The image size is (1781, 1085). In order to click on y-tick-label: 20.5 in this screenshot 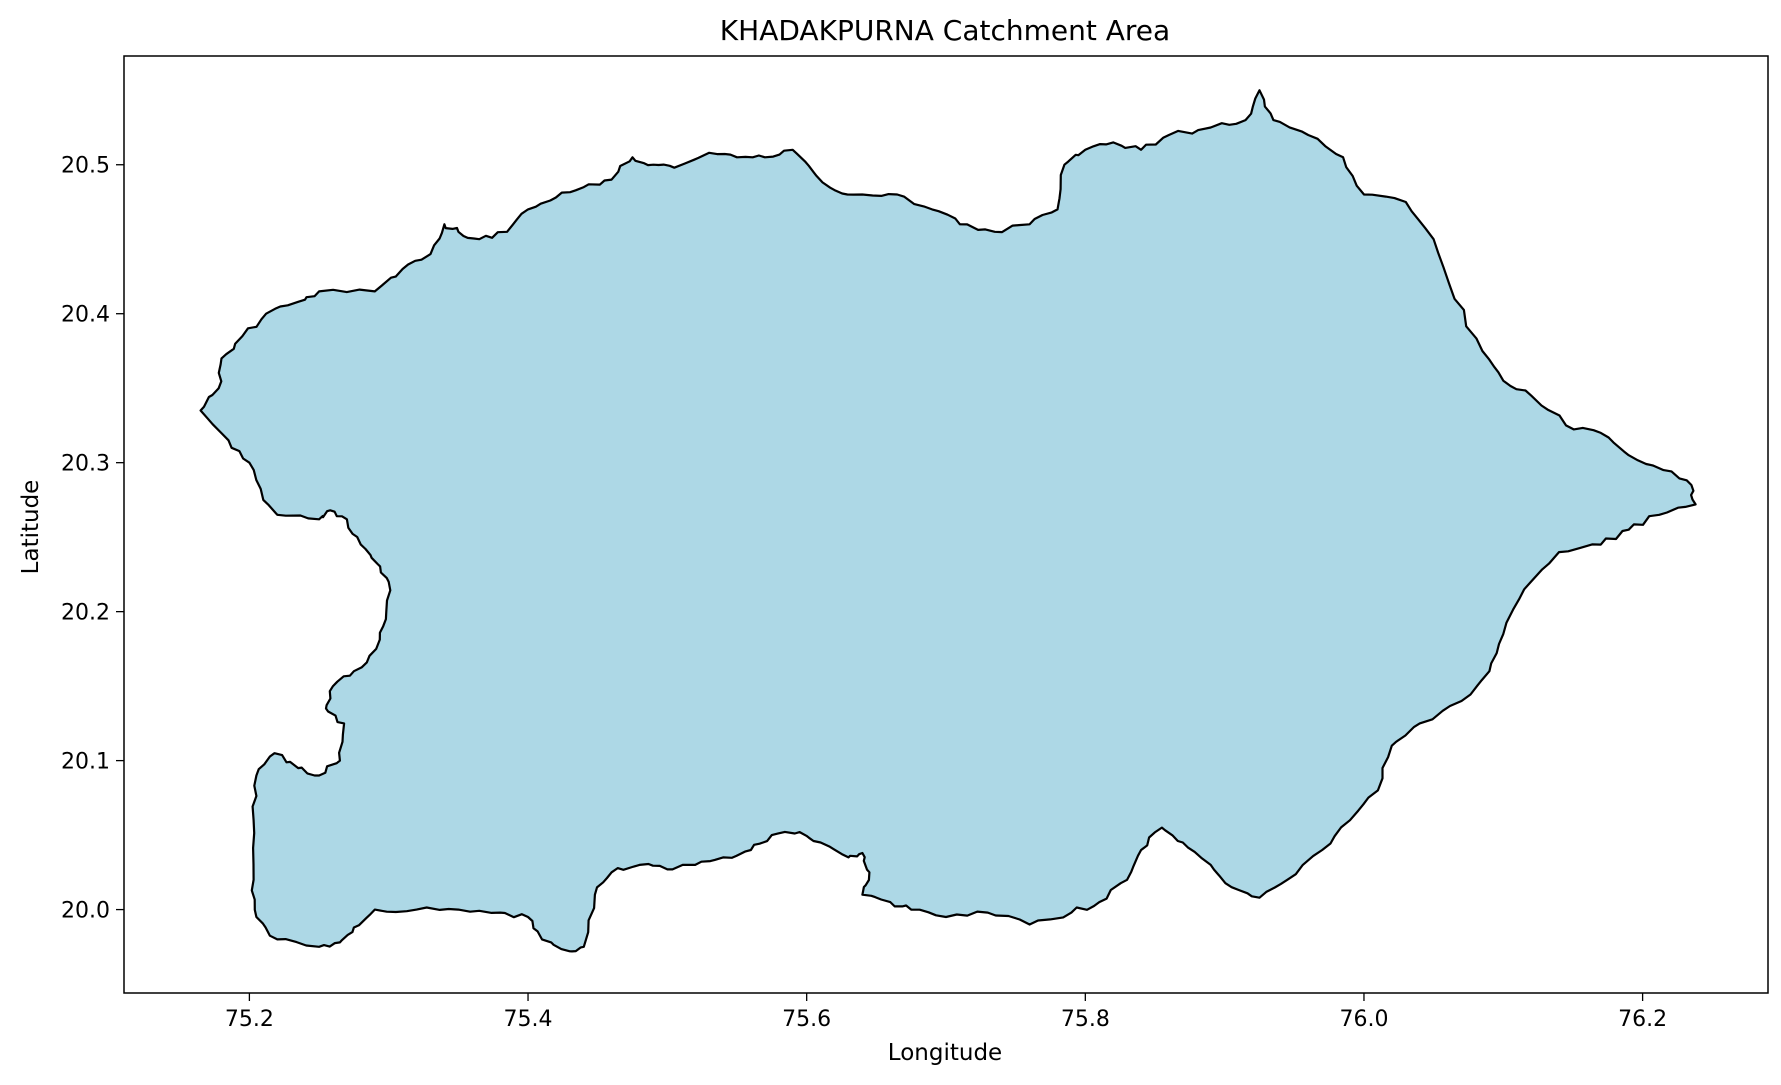, I will do `click(85, 166)`.